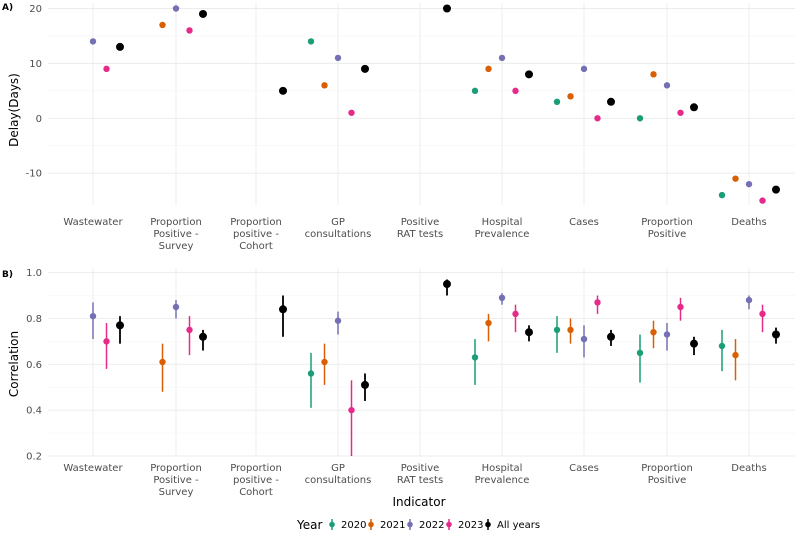  I want to click on legend-label: 2020, so click(353, 525).